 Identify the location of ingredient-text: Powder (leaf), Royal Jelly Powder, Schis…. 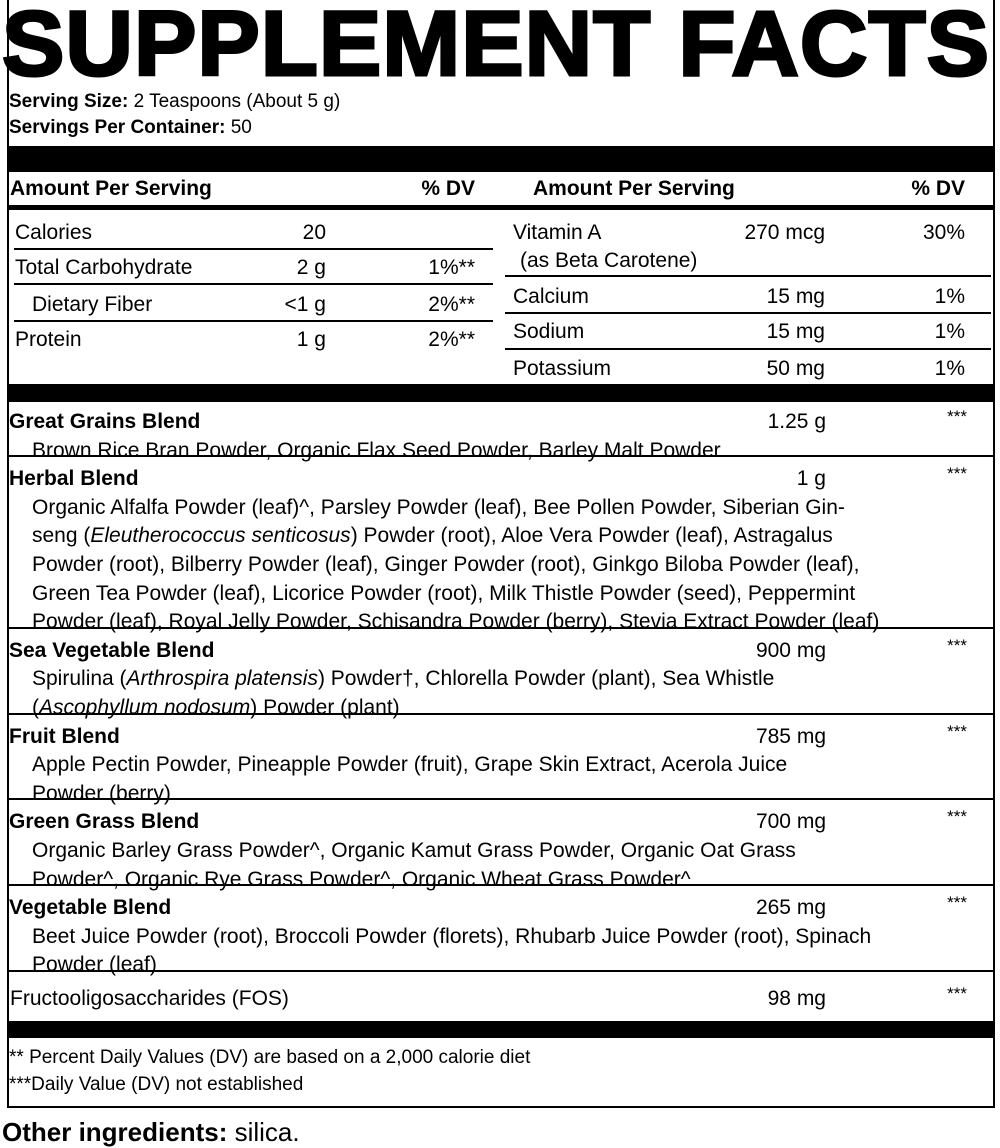
(456, 622).